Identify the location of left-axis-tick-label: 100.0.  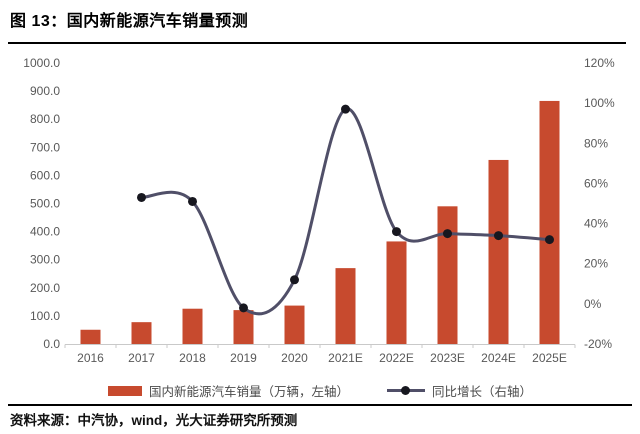
(45, 316).